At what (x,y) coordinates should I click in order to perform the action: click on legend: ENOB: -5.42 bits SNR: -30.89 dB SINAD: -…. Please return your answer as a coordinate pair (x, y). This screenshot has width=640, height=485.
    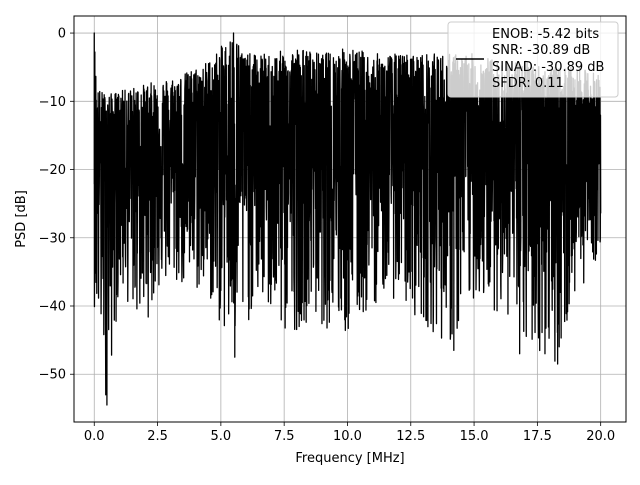
    Looking at the image, I should click on (533, 59).